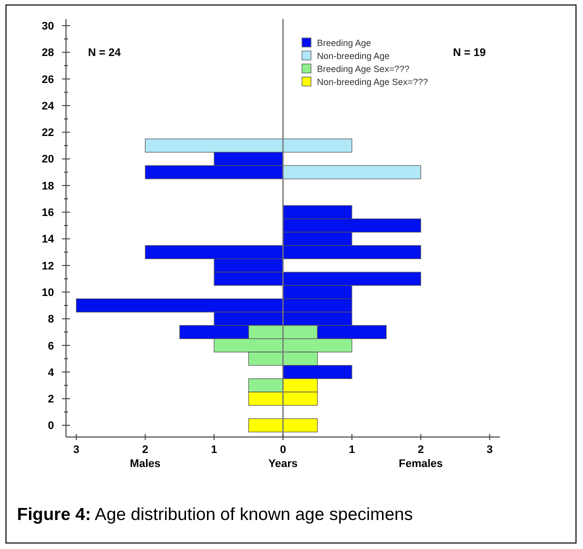 This screenshot has width=583, height=549. What do you see at coordinates (48, 133) in the screenshot?
I see `y-tick-label: 22` at bounding box center [48, 133].